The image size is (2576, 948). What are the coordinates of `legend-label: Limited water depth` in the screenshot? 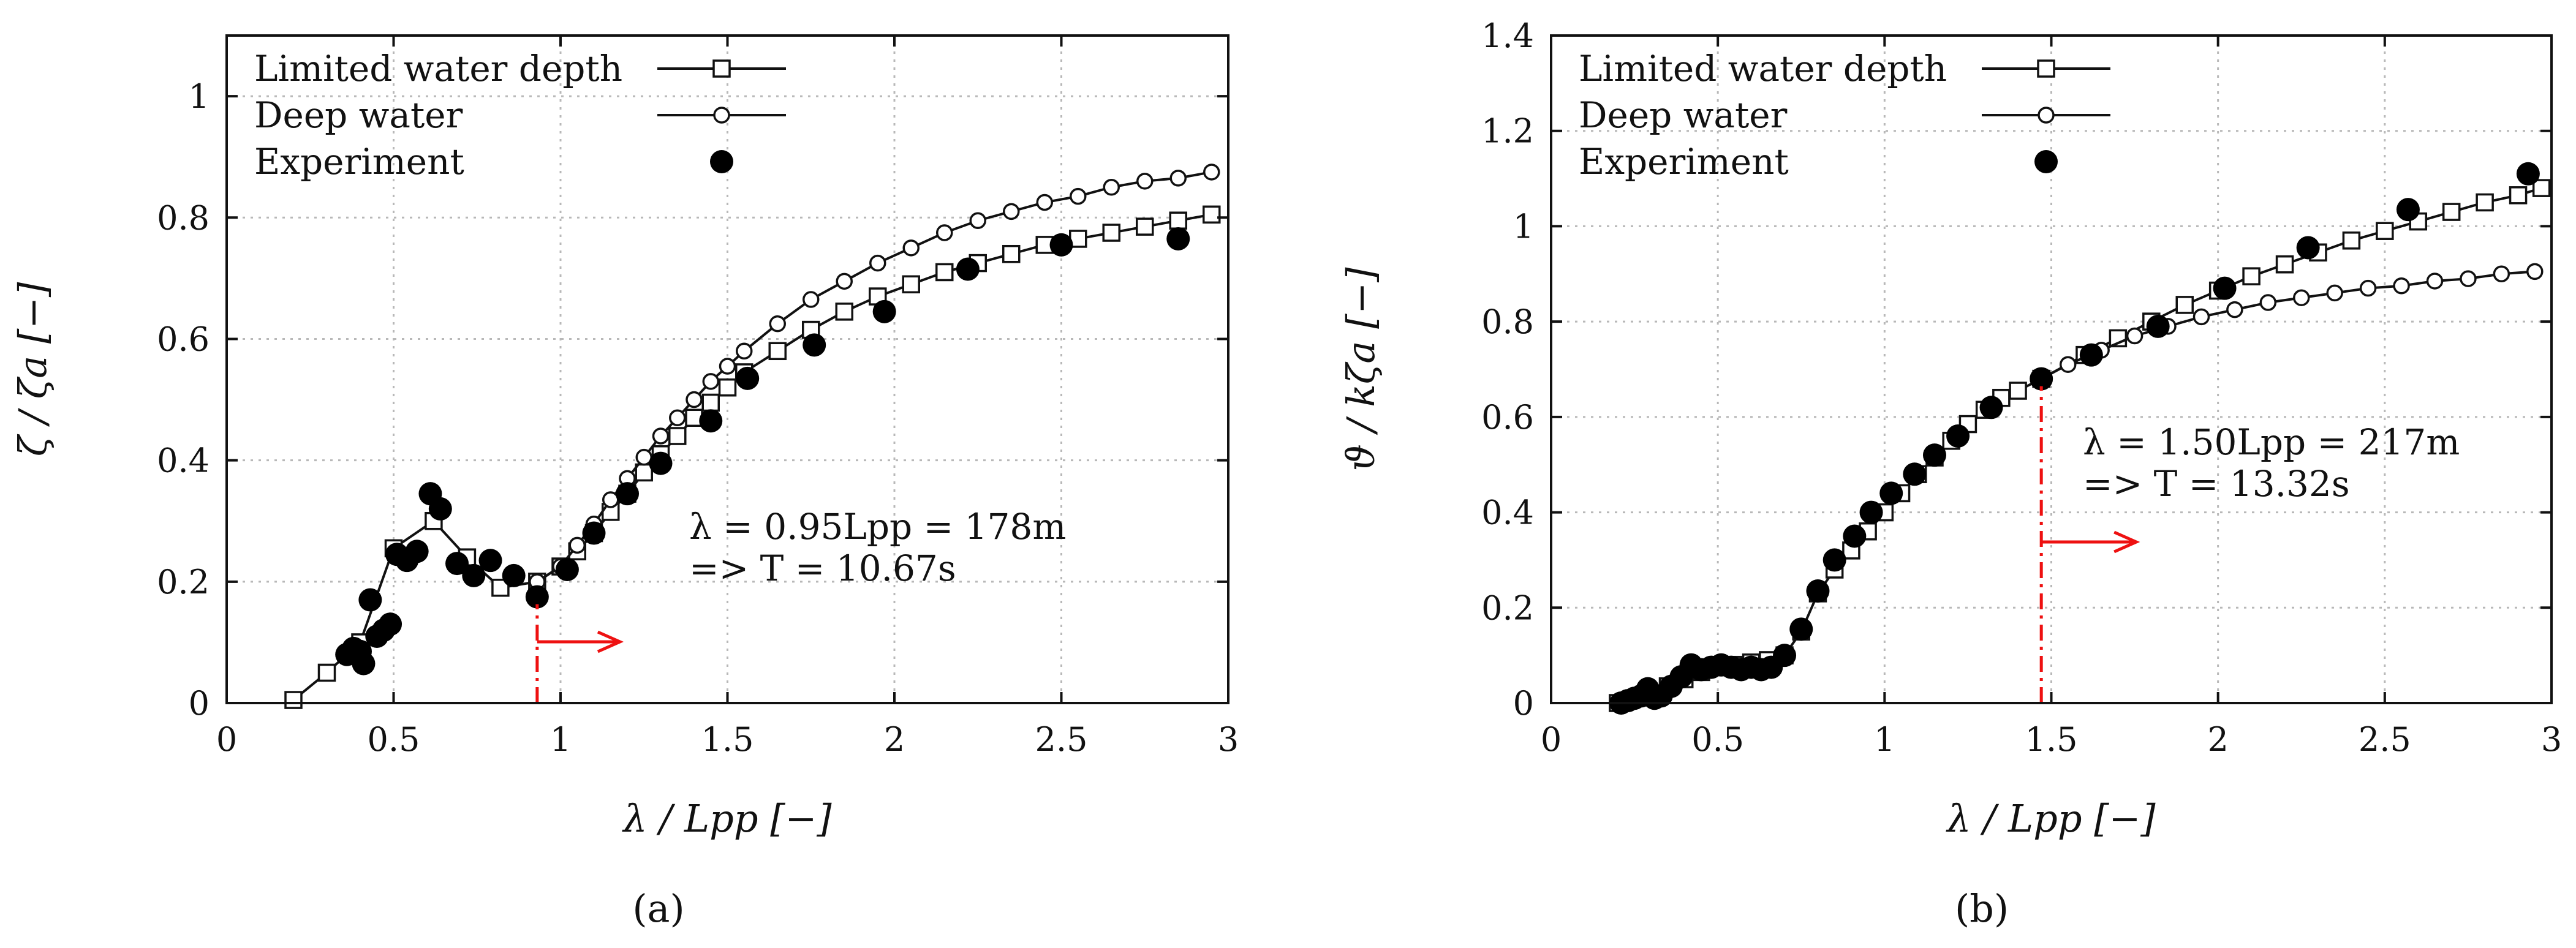 It's located at (438, 68).